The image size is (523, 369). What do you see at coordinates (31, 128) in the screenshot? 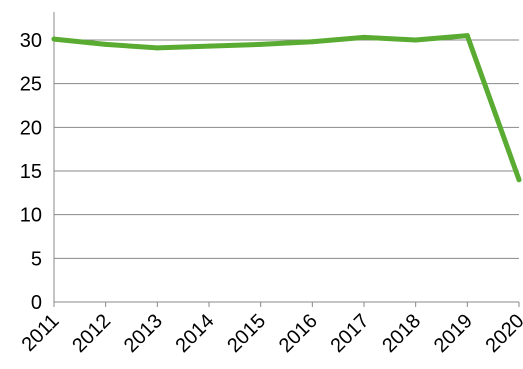
I see `y-tick-label: 20` at bounding box center [31, 128].